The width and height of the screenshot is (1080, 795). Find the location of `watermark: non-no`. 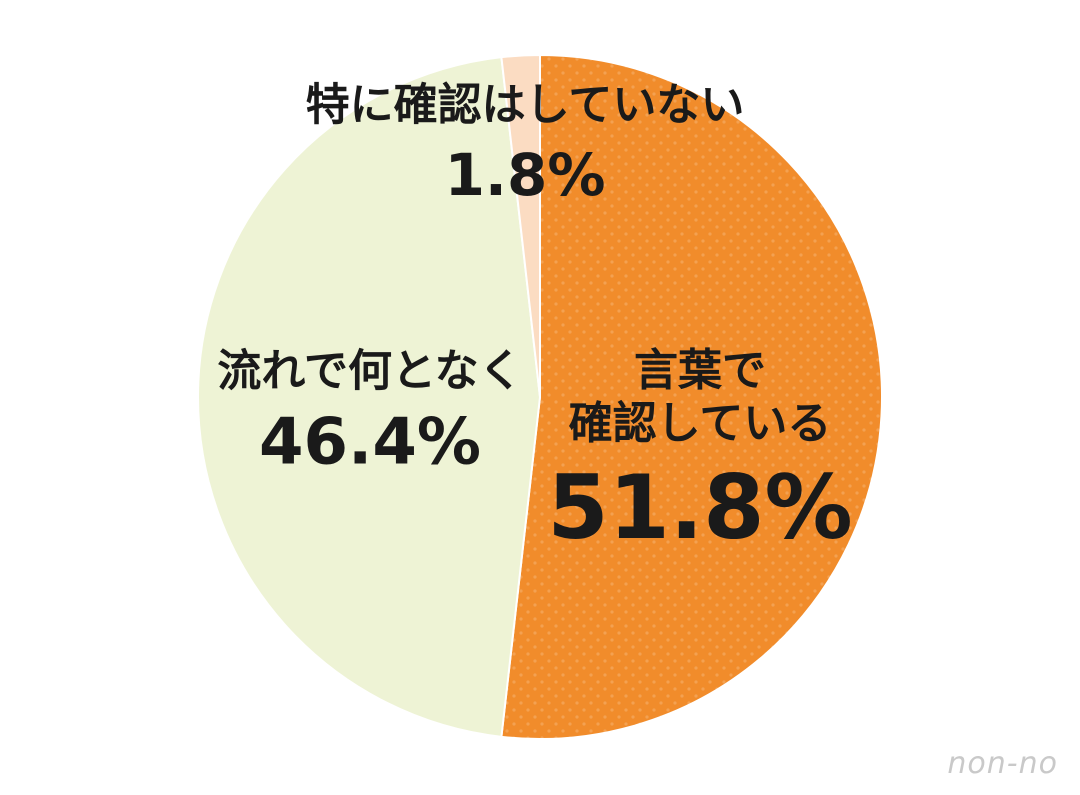

watermark: non-no is located at coordinates (1002, 763).